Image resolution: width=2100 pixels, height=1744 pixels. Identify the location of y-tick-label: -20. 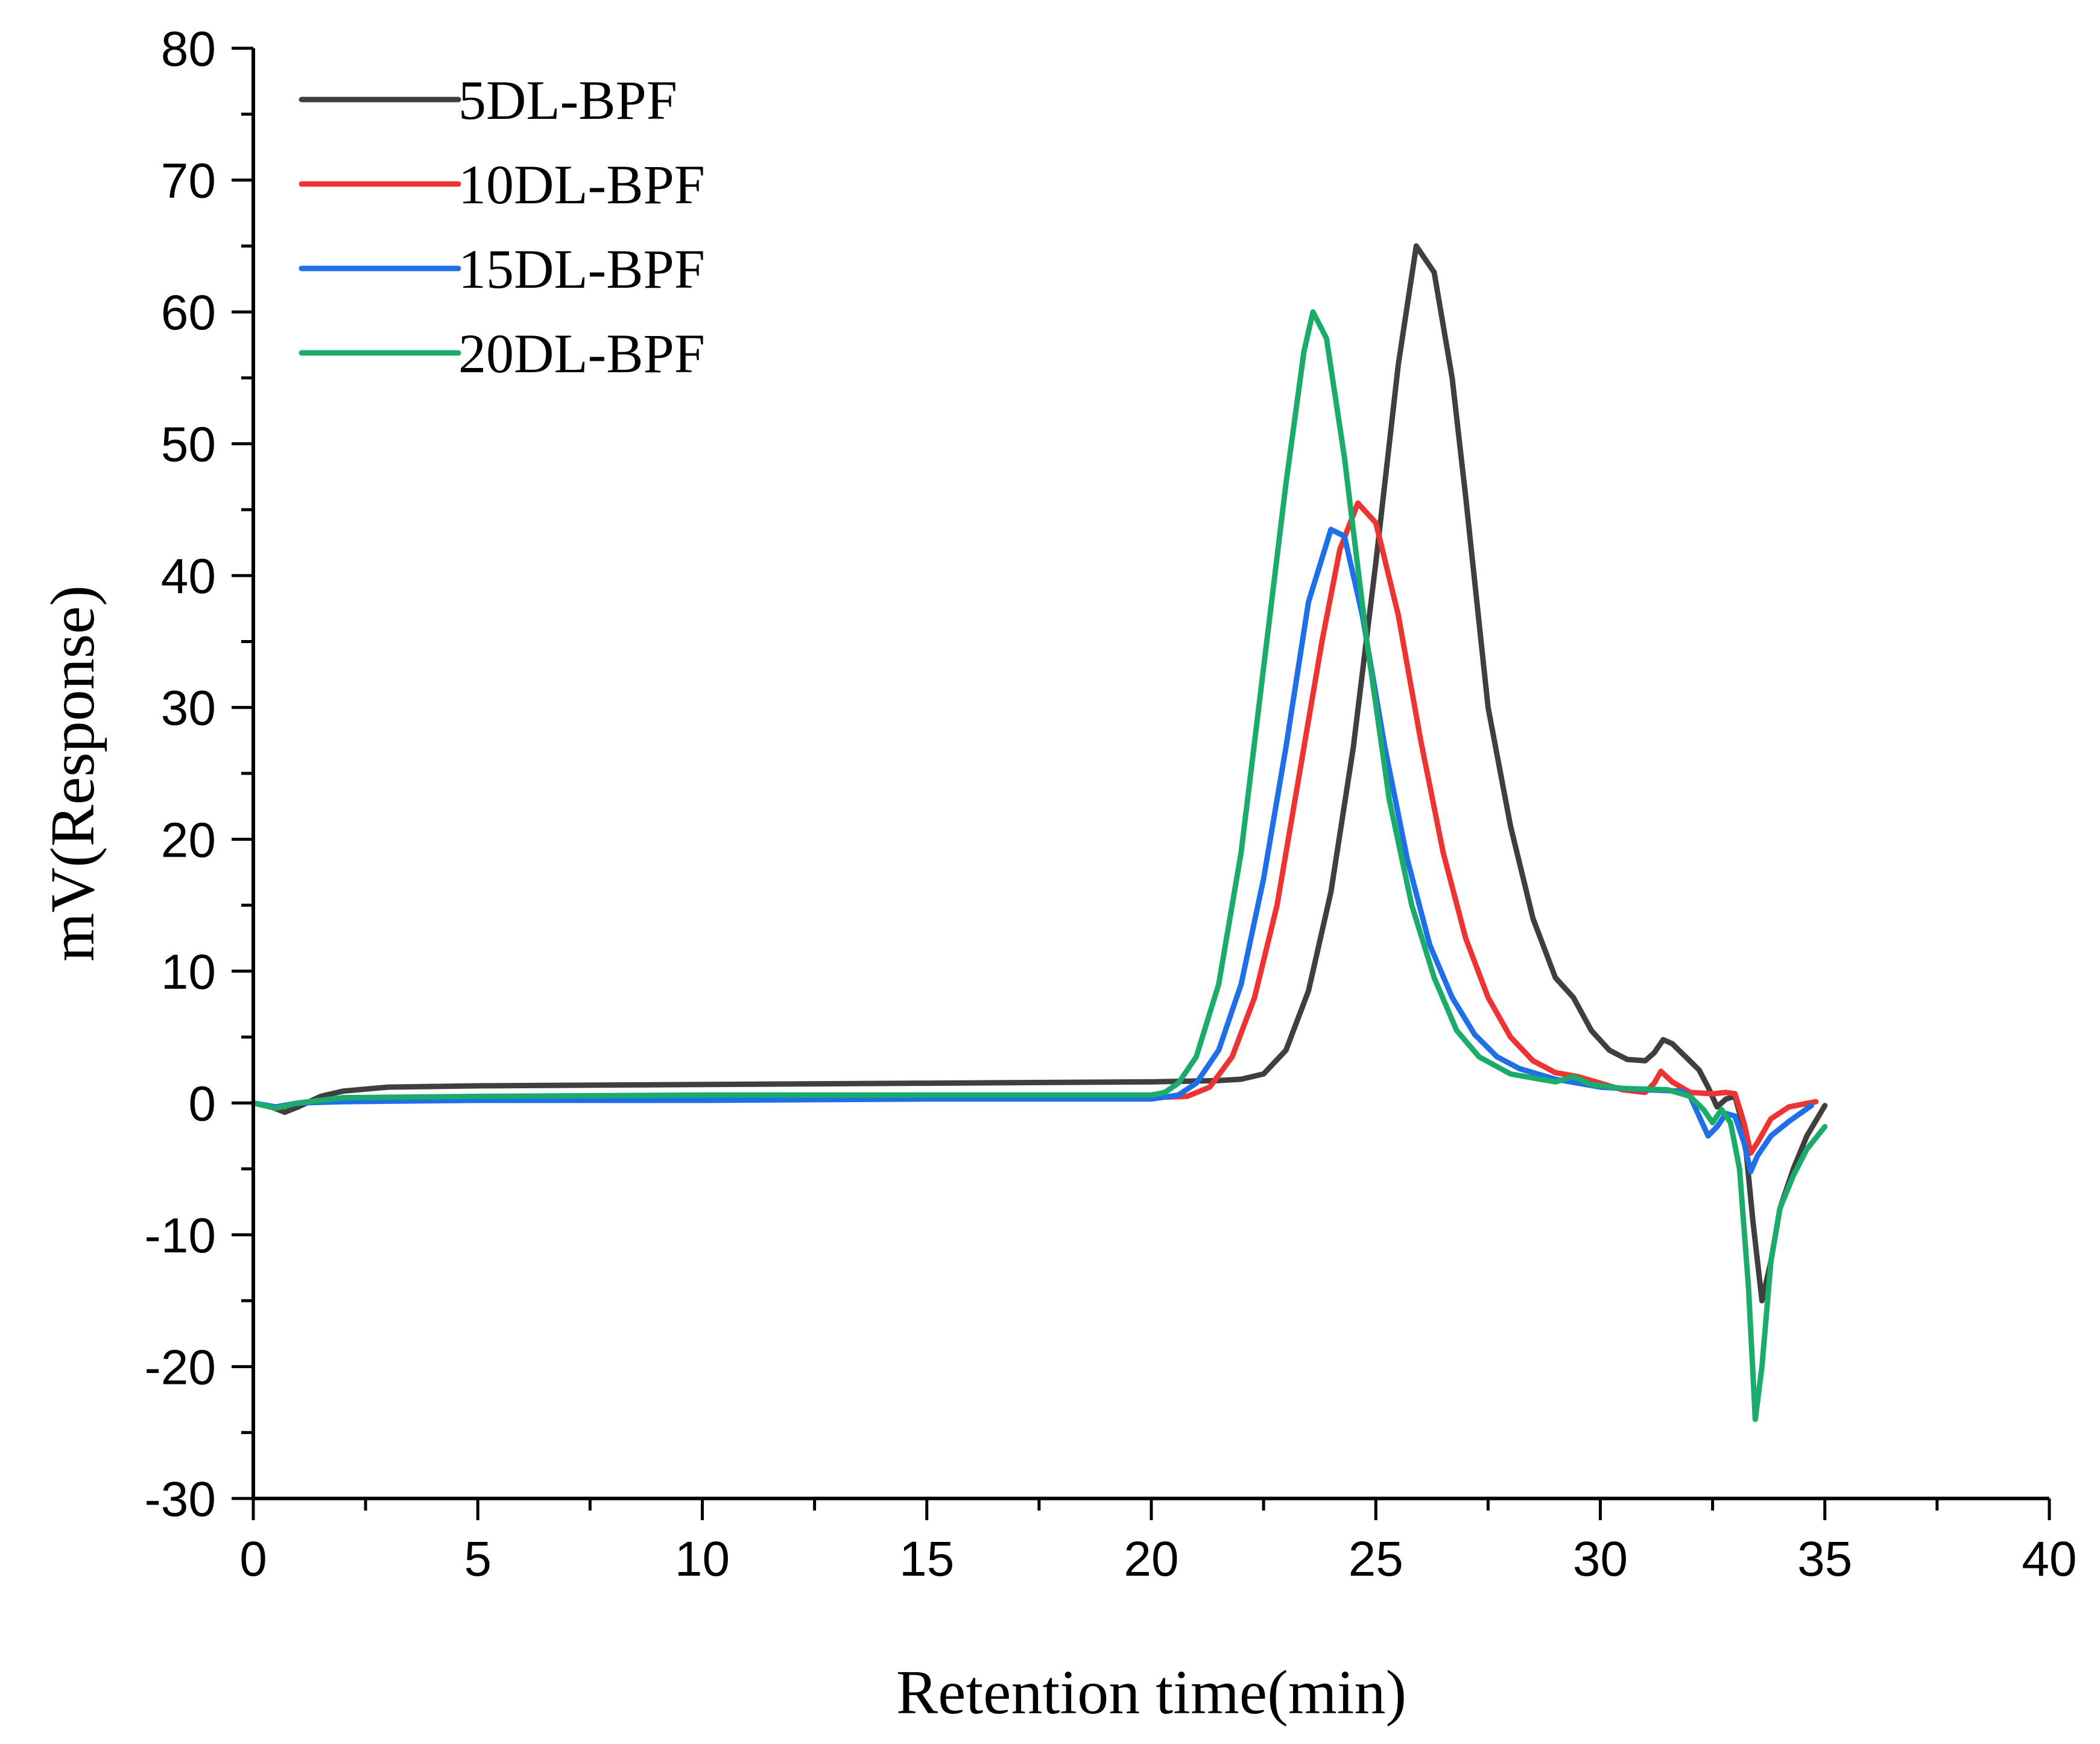
(180, 1367).